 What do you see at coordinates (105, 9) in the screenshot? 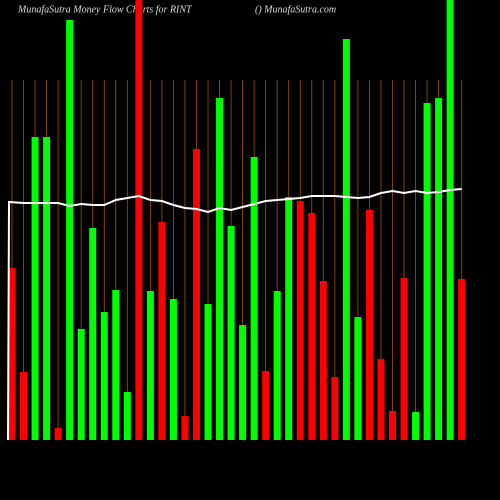
I see `chart-title: MunafaSutra Money Flow Charts for RINT` at bounding box center [105, 9].